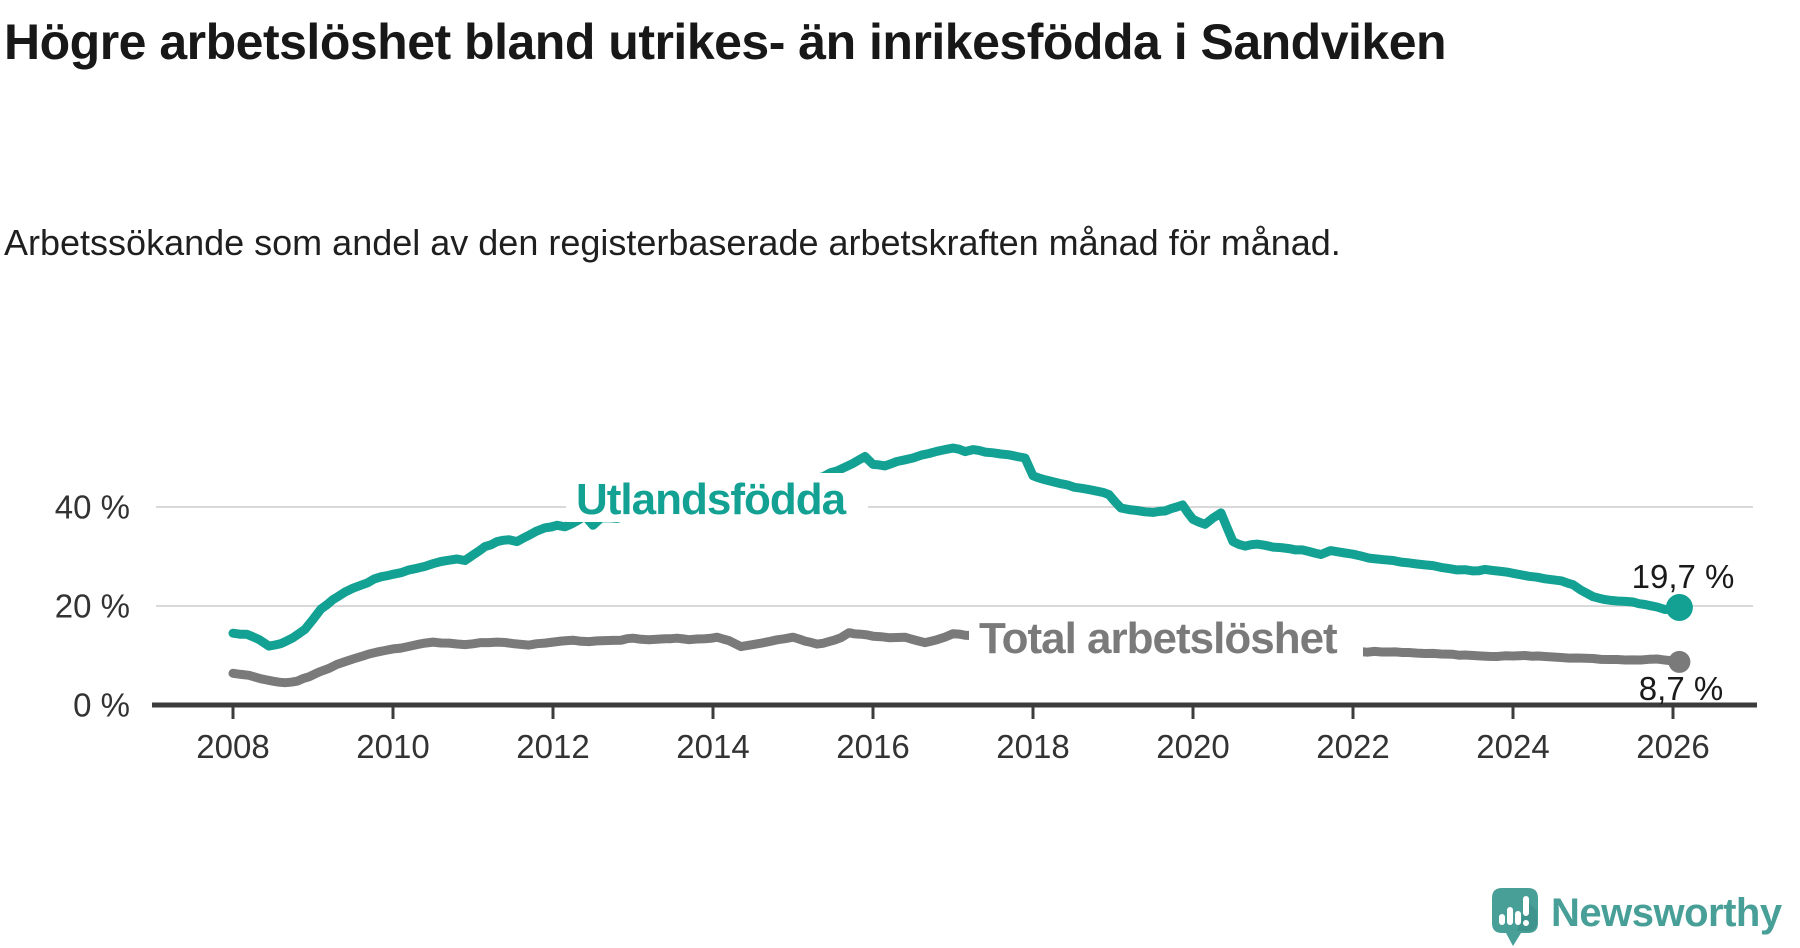 Image resolution: width=1800 pixels, height=948 pixels. I want to click on newsworthy-logo: Newsworthy, so click(1637, 917).